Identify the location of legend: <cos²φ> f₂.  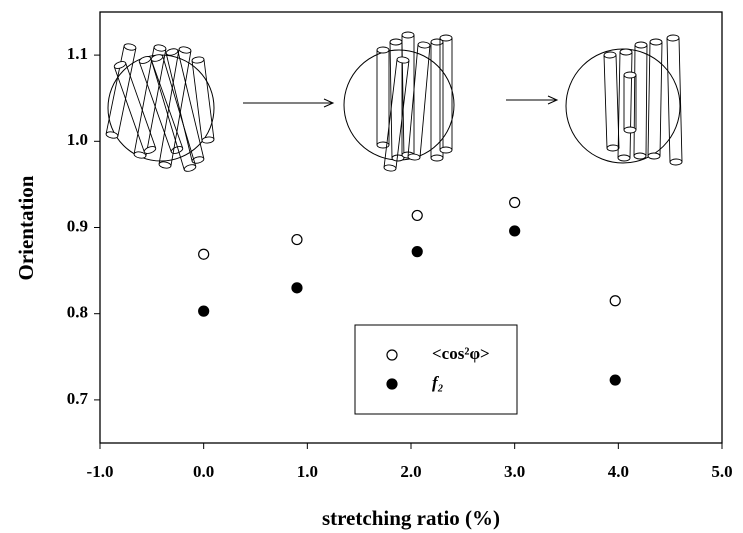
(436, 369).